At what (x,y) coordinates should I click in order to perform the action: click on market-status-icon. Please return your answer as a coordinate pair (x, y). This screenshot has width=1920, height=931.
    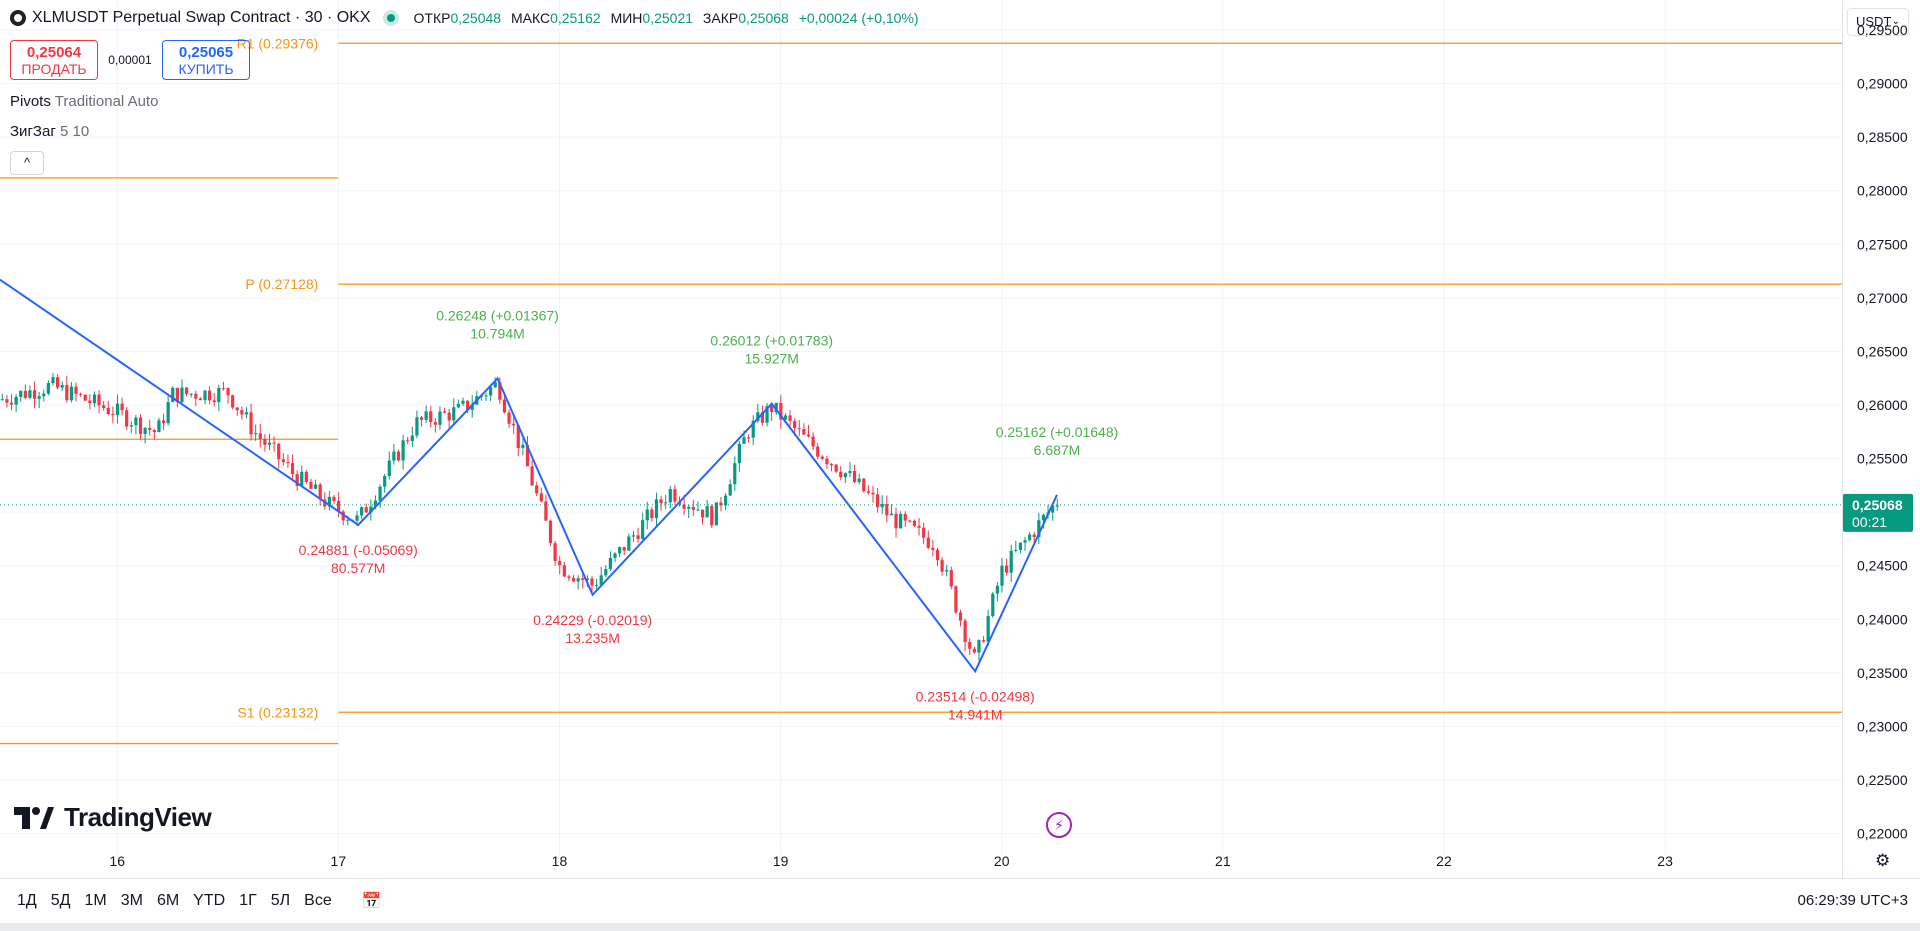
    Looking at the image, I should click on (390, 18).